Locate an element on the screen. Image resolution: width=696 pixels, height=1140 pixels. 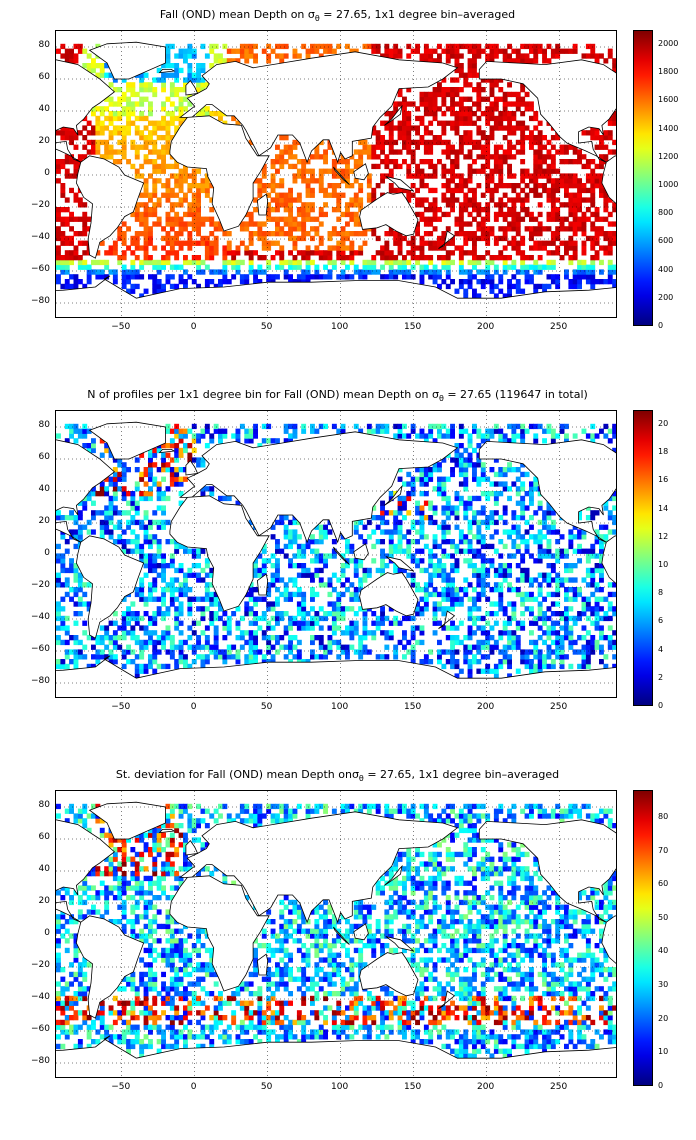
colorbar-tick-label: 4 is located at coordinates (661, 649).